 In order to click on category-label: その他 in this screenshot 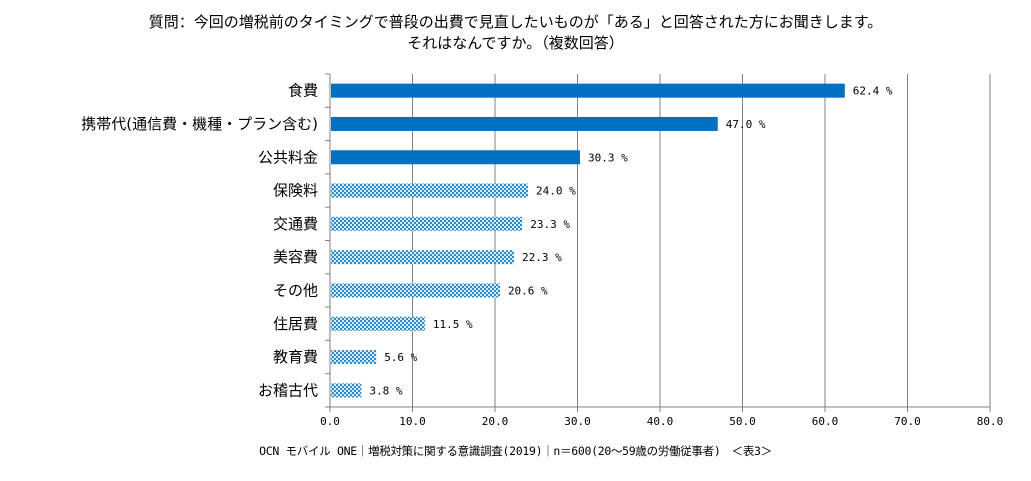, I will do `click(295, 290)`.